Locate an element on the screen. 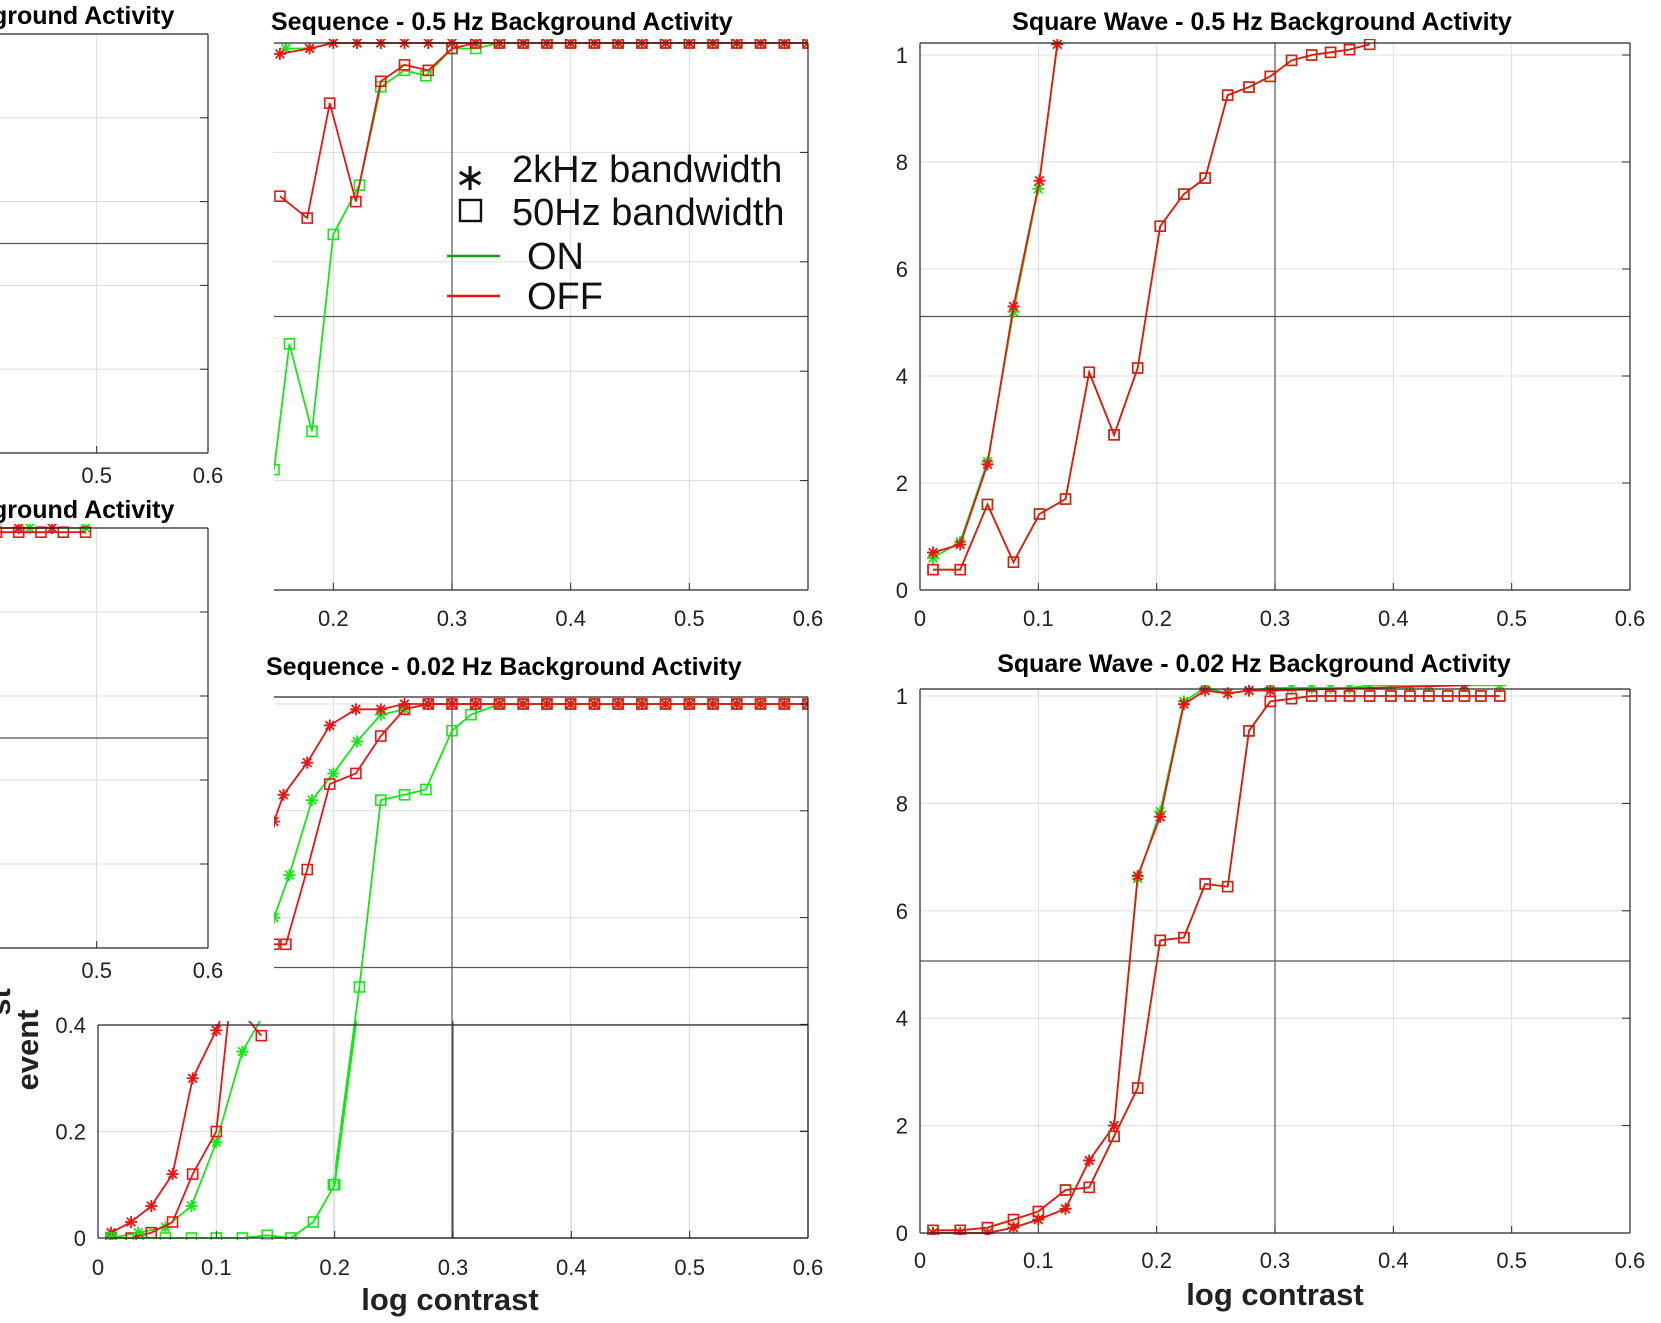  x-tick-label: 0.3 is located at coordinates (452, 618).